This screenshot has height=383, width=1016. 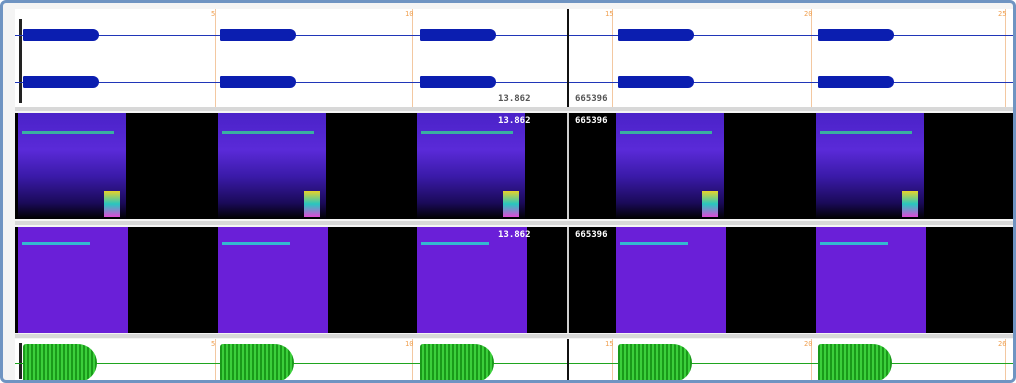 I want to click on ruler-tick-label: 26, so click(x=1002, y=344).